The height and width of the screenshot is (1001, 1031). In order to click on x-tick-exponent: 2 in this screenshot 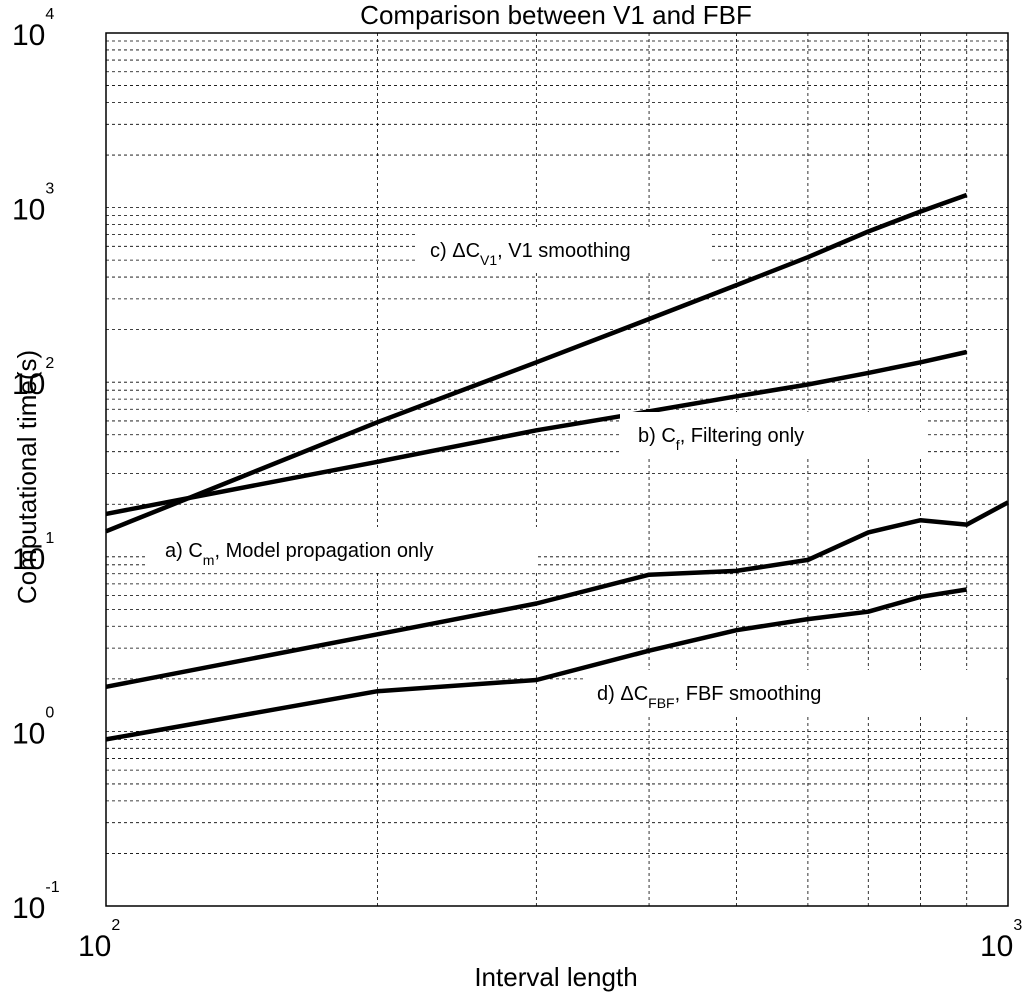, I will do `click(115, 925)`.